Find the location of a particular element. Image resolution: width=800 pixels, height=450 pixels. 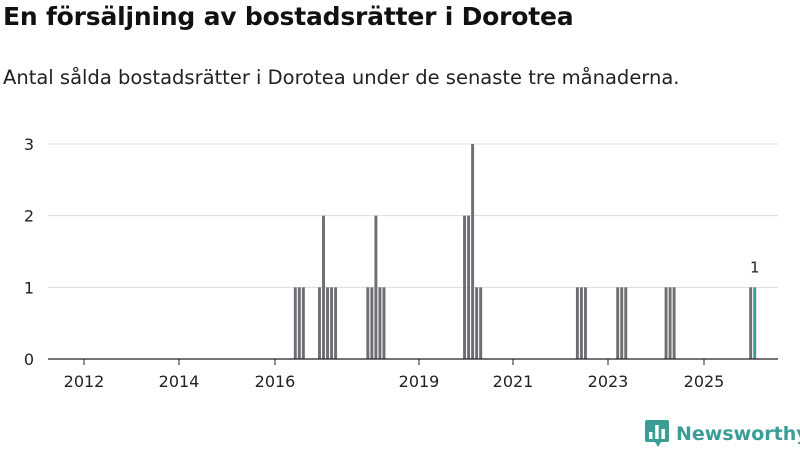

brand-name: Newsworthy is located at coordinates (738, 434).